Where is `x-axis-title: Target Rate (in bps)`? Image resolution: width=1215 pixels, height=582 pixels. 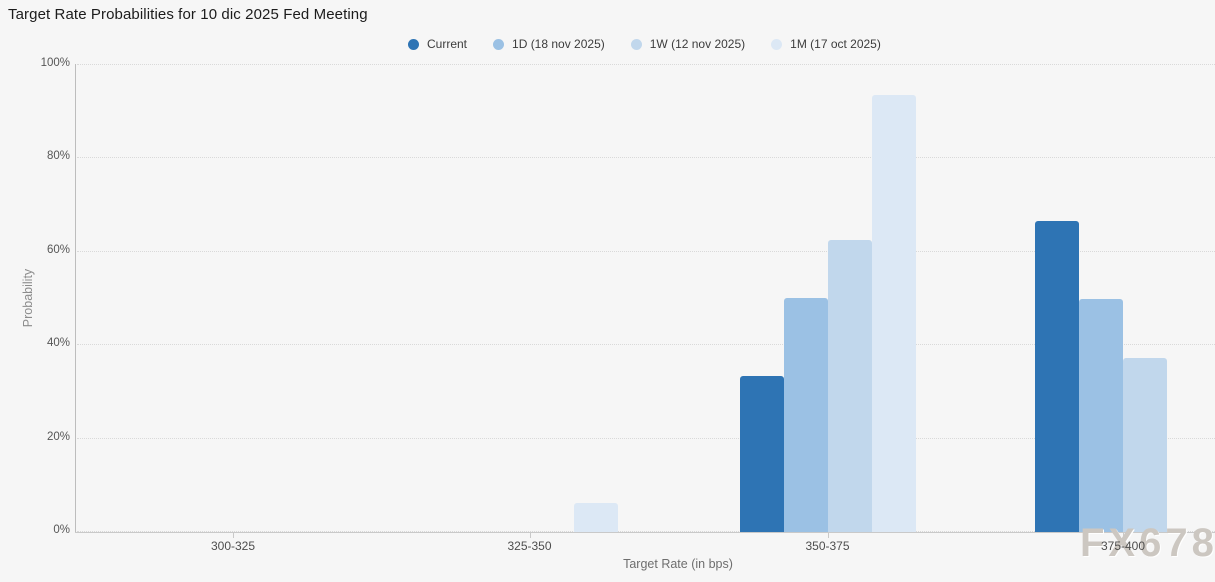 x-axis-title: Target Rate (in bps) is located at coordinates (678, 564).